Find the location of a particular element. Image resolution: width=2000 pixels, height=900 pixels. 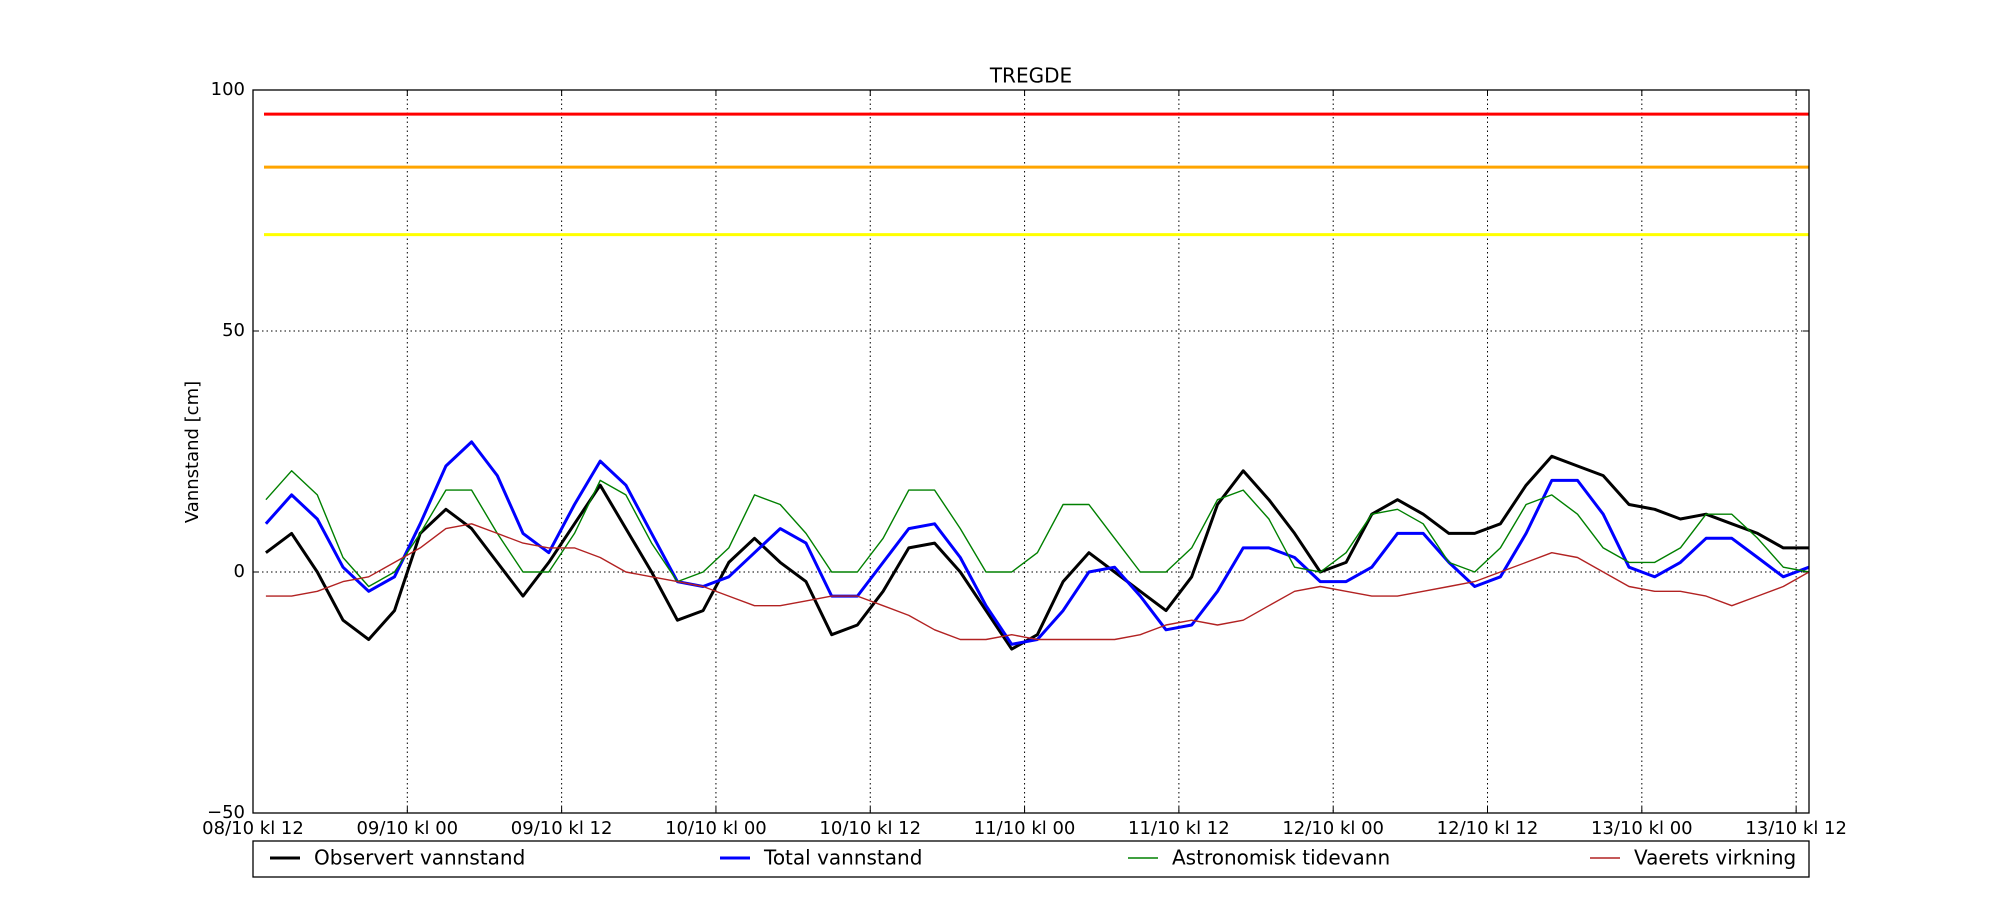

legend-label: Astronomisk tidevann is located at coordinates (1281, 858).